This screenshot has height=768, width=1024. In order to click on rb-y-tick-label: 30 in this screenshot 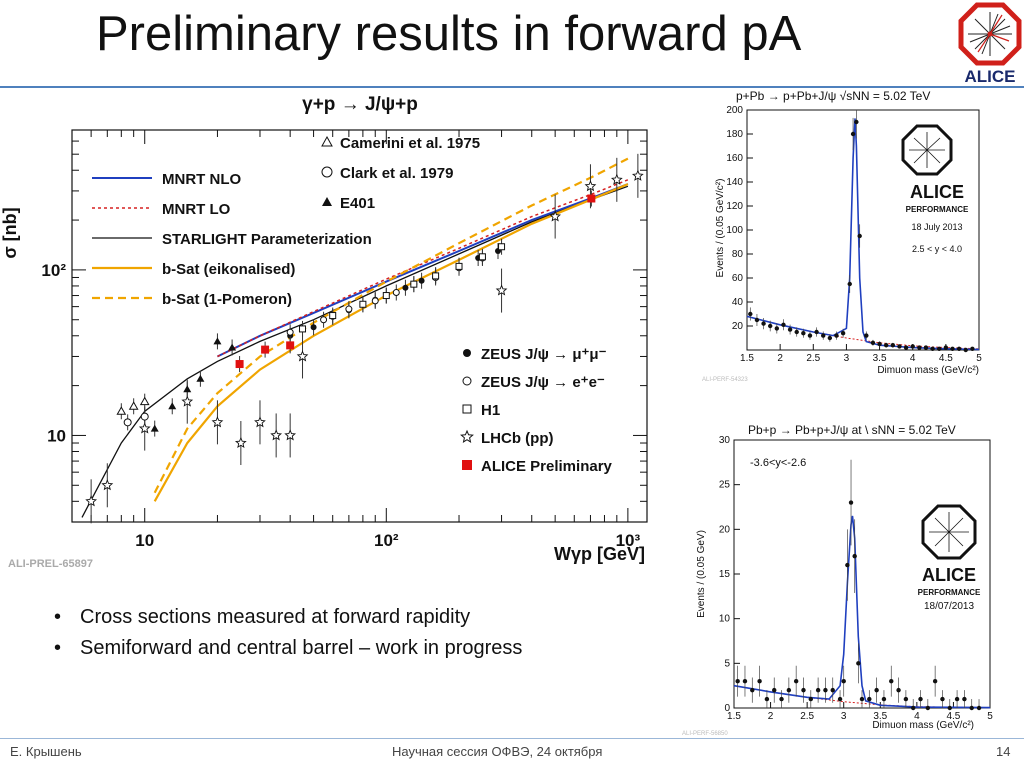, I will do `click(725, 440)`.